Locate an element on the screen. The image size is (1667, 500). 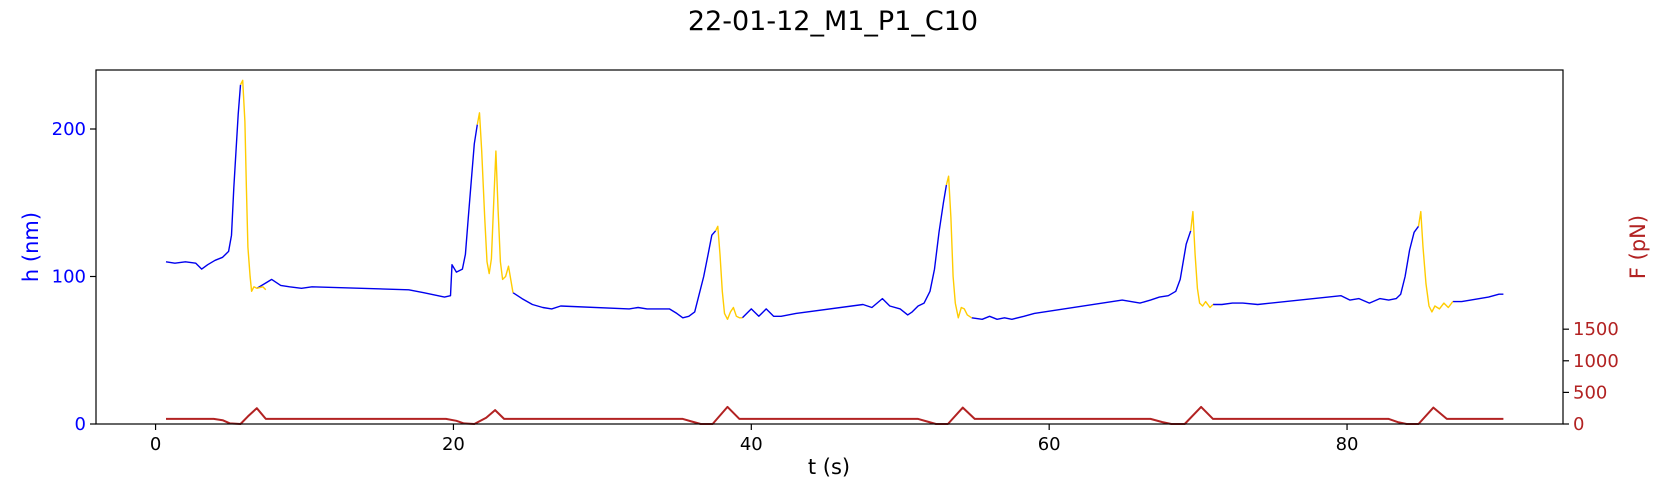
x-axis: 0 20 40 60 80 is located at coordinates (754, 439).